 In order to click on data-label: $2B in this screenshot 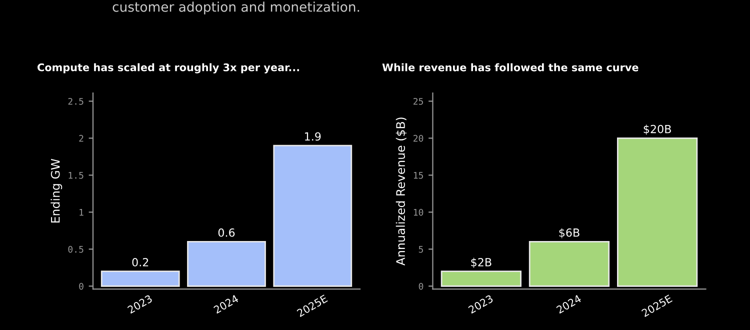, I will do `click(481, 263)`.